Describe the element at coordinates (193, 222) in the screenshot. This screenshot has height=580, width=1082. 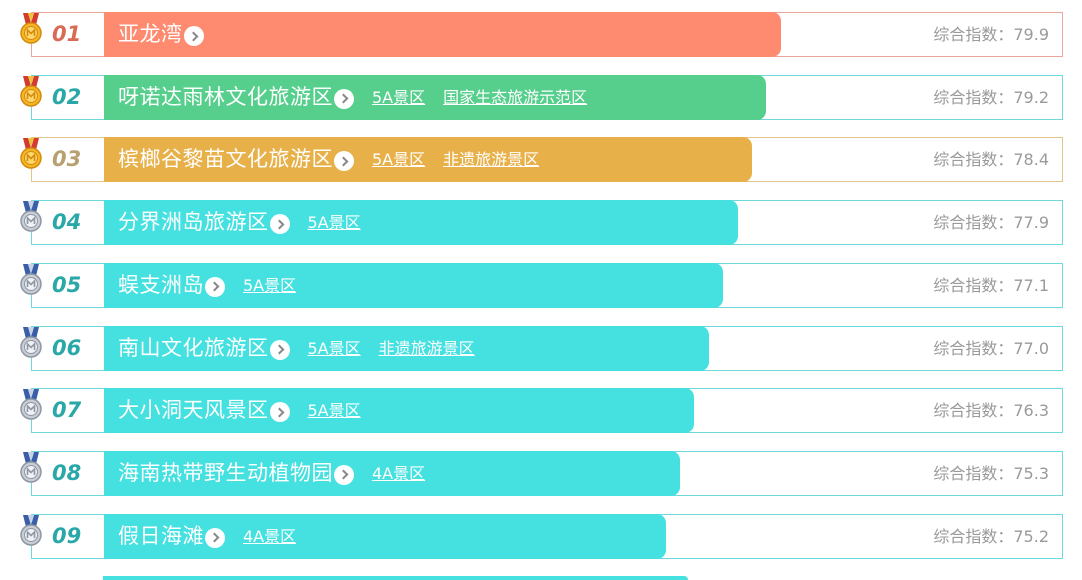
I see `attraction-name-link: 分界洲岛旅游区` at that location.